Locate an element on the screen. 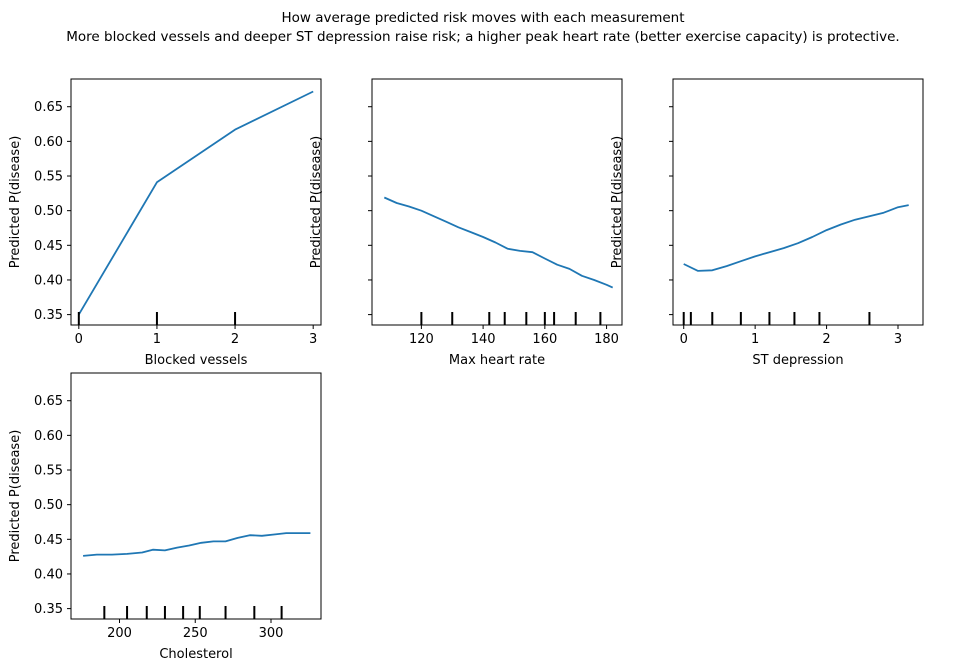  y-tick-label-cholesterol: 0.35 is located at coordinates (48, 609).